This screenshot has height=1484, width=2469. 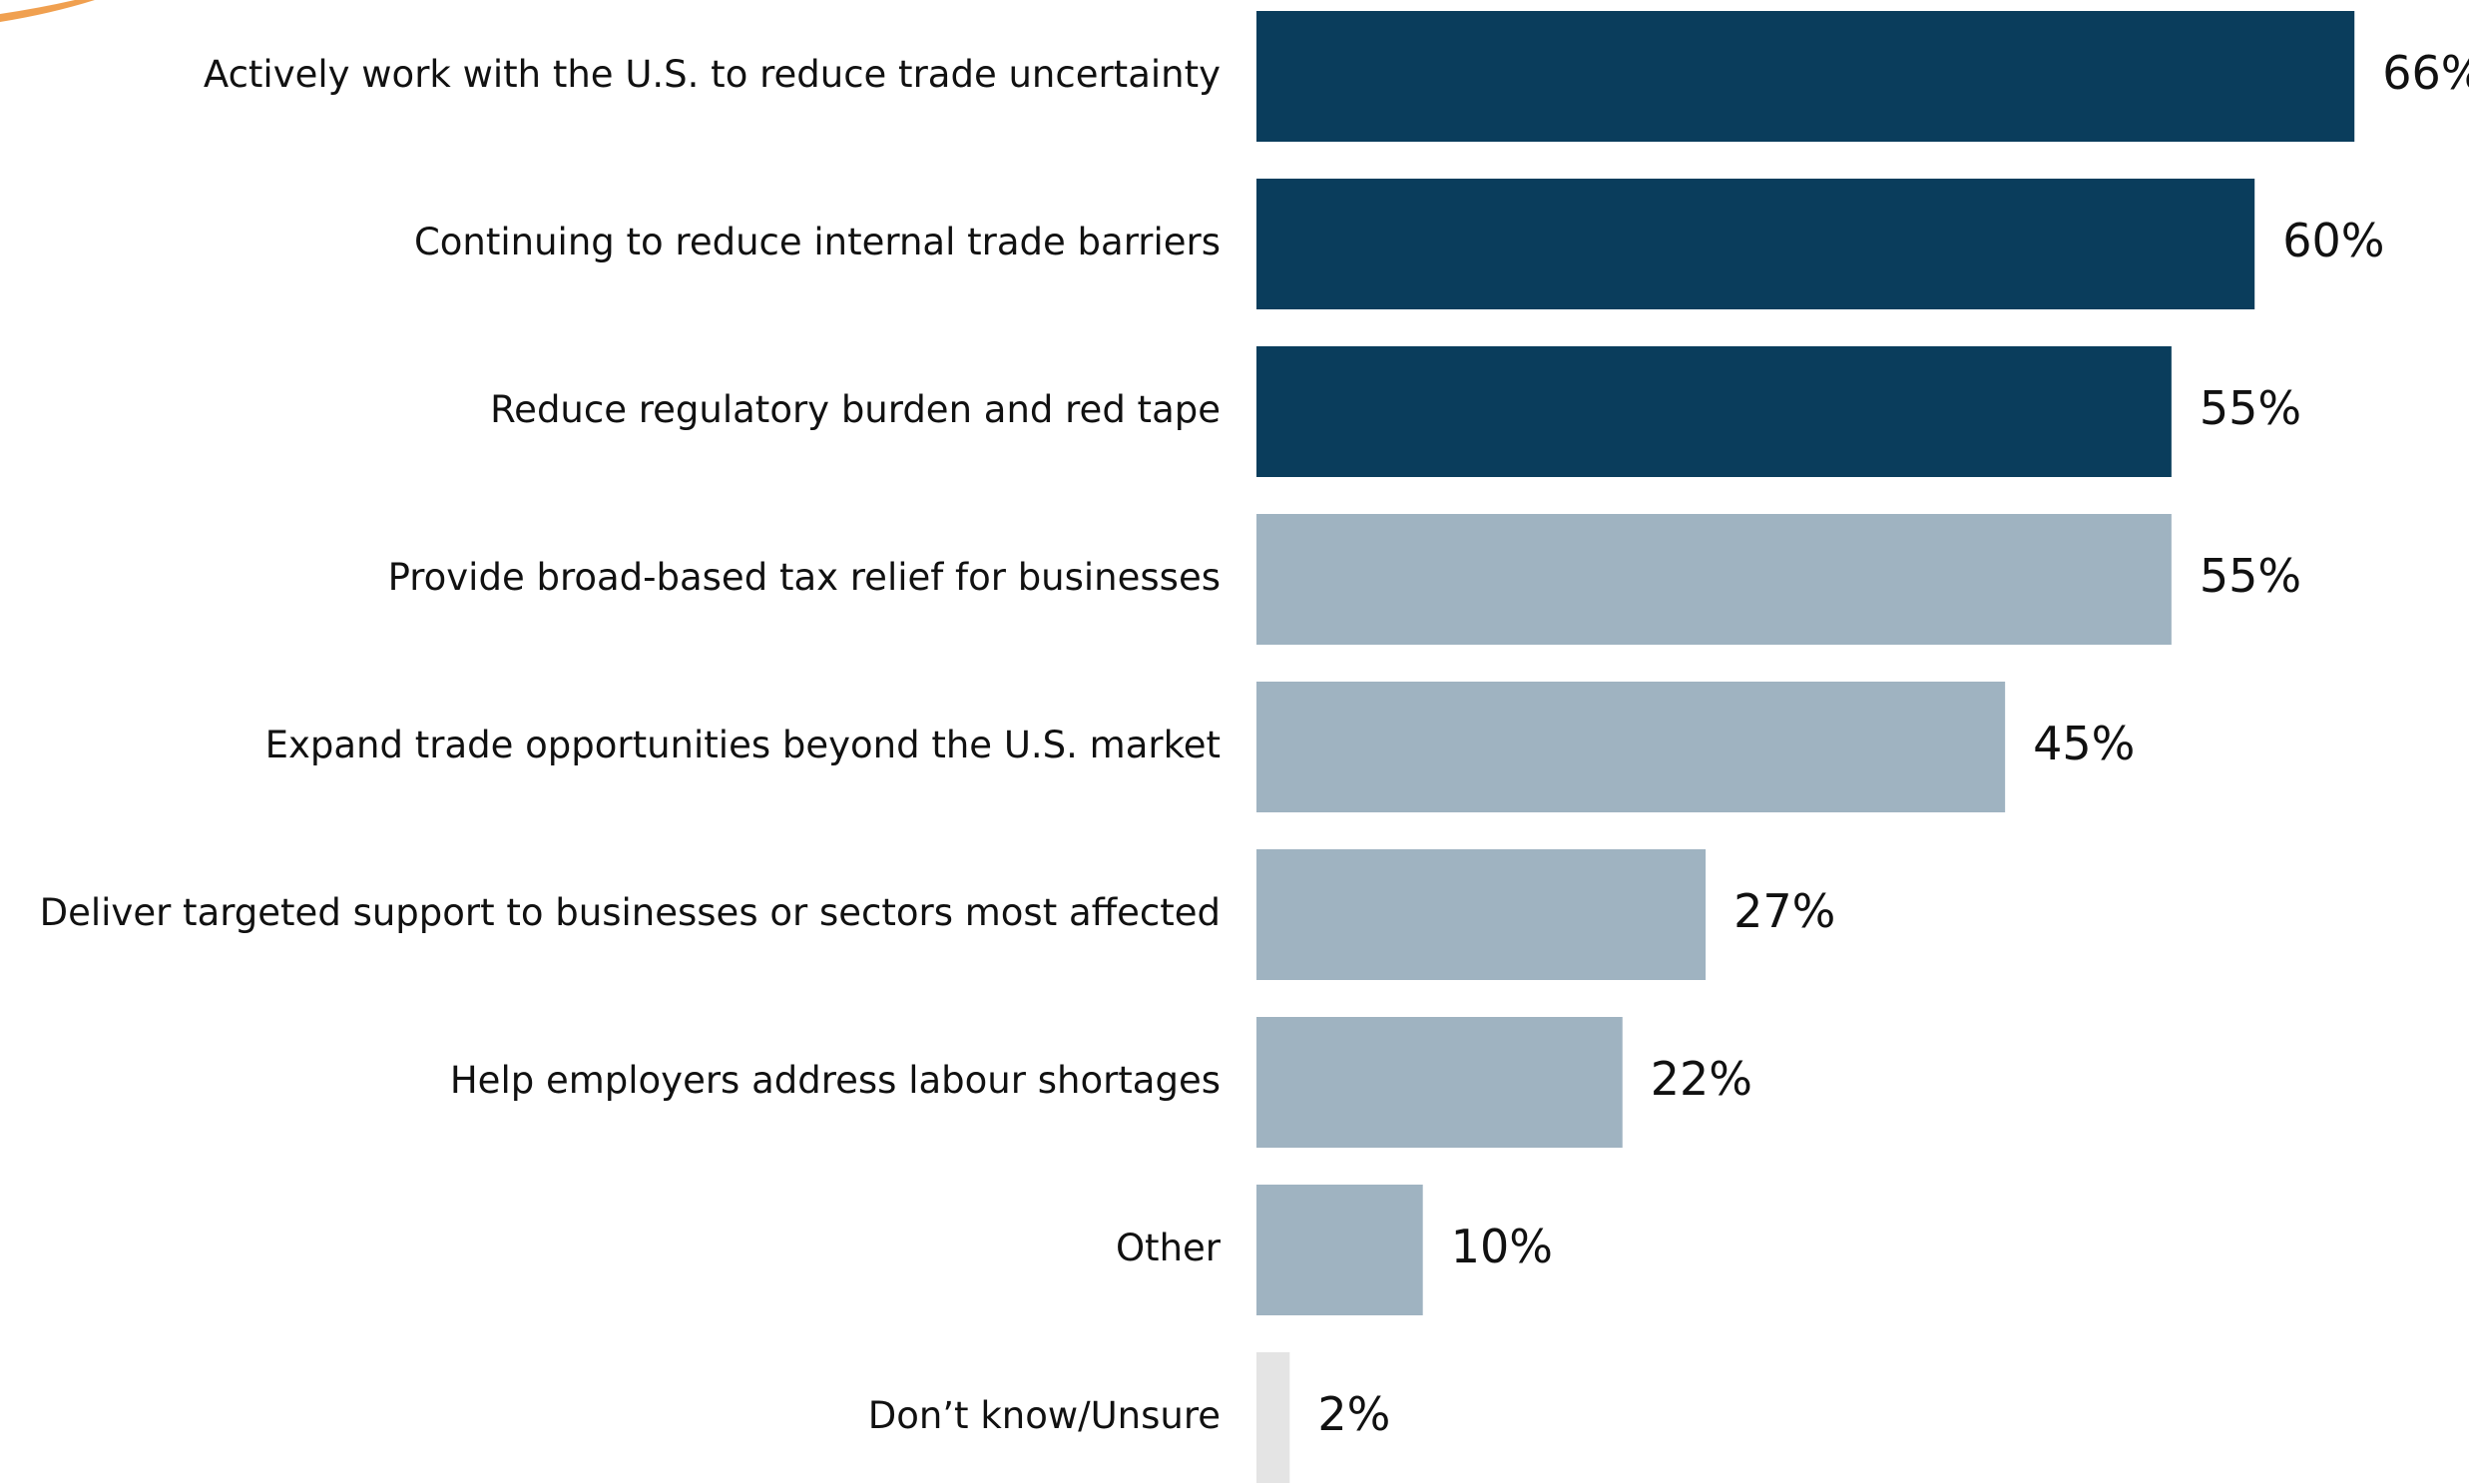 What do you see at coordinates (1702, 1079) in the screenshot?
I see `value-label: 22%` at bounding box center [1702, 1079].